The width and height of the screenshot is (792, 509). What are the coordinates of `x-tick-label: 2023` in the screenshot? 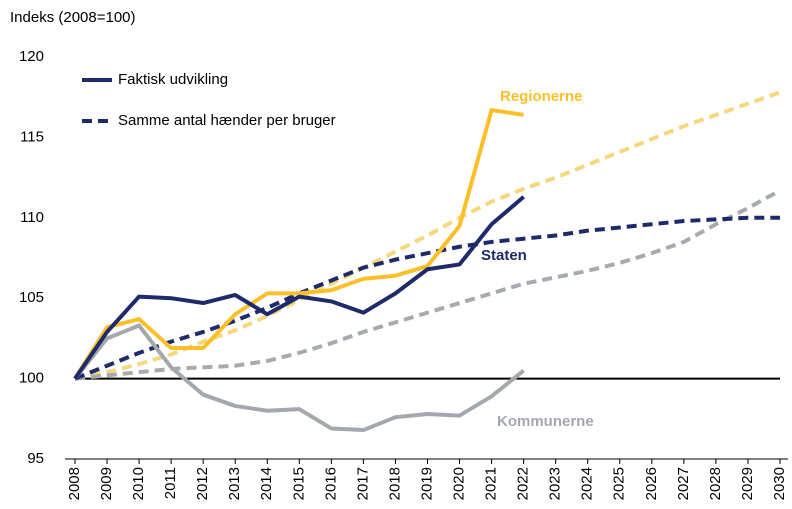 It's located at (555, 483).